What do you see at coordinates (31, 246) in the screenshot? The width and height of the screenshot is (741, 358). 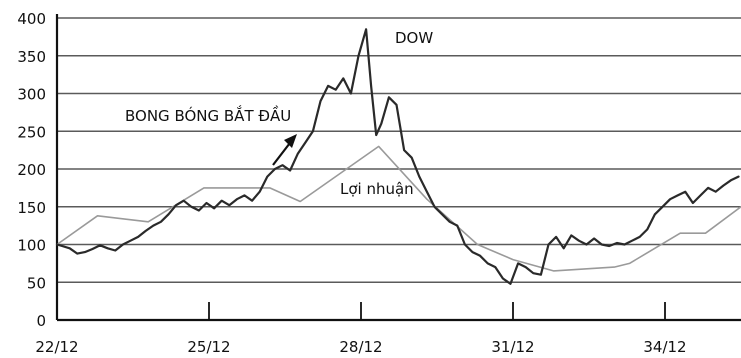 I see `y-tick-label: 100` at bounding box center [31, 246].